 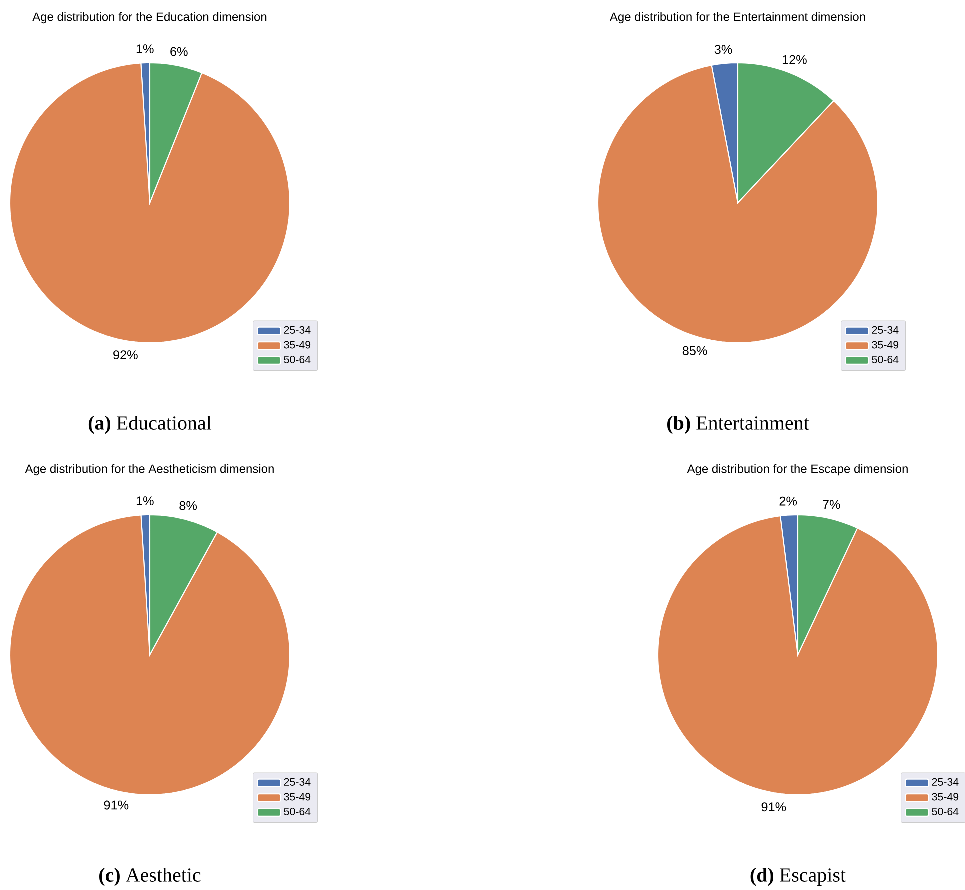 What do you see at coordinates (150, 877) in the screenshot?
I see `text: (c) Aesthetic` at bounding box center [150, 877].